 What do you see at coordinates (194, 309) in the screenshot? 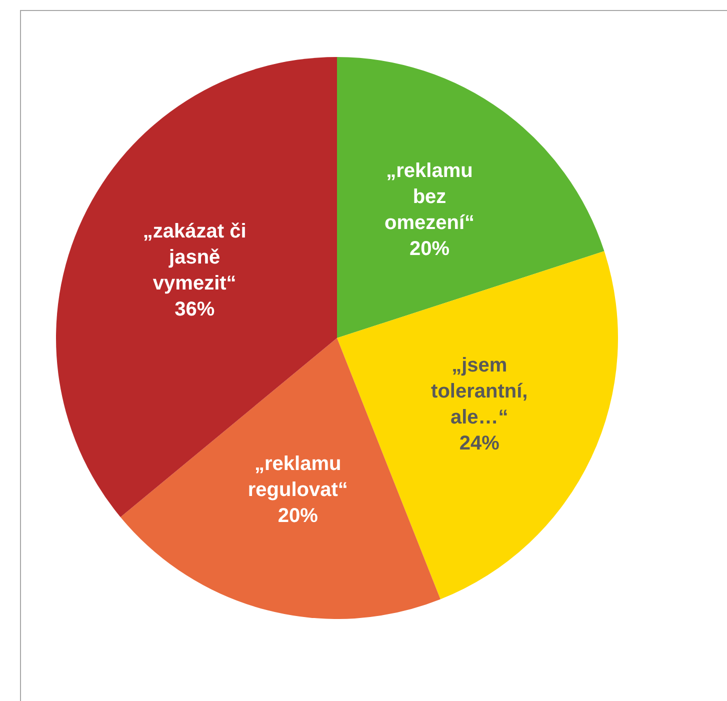
I see `data-label: 36%` at bounding box center [194, 309].